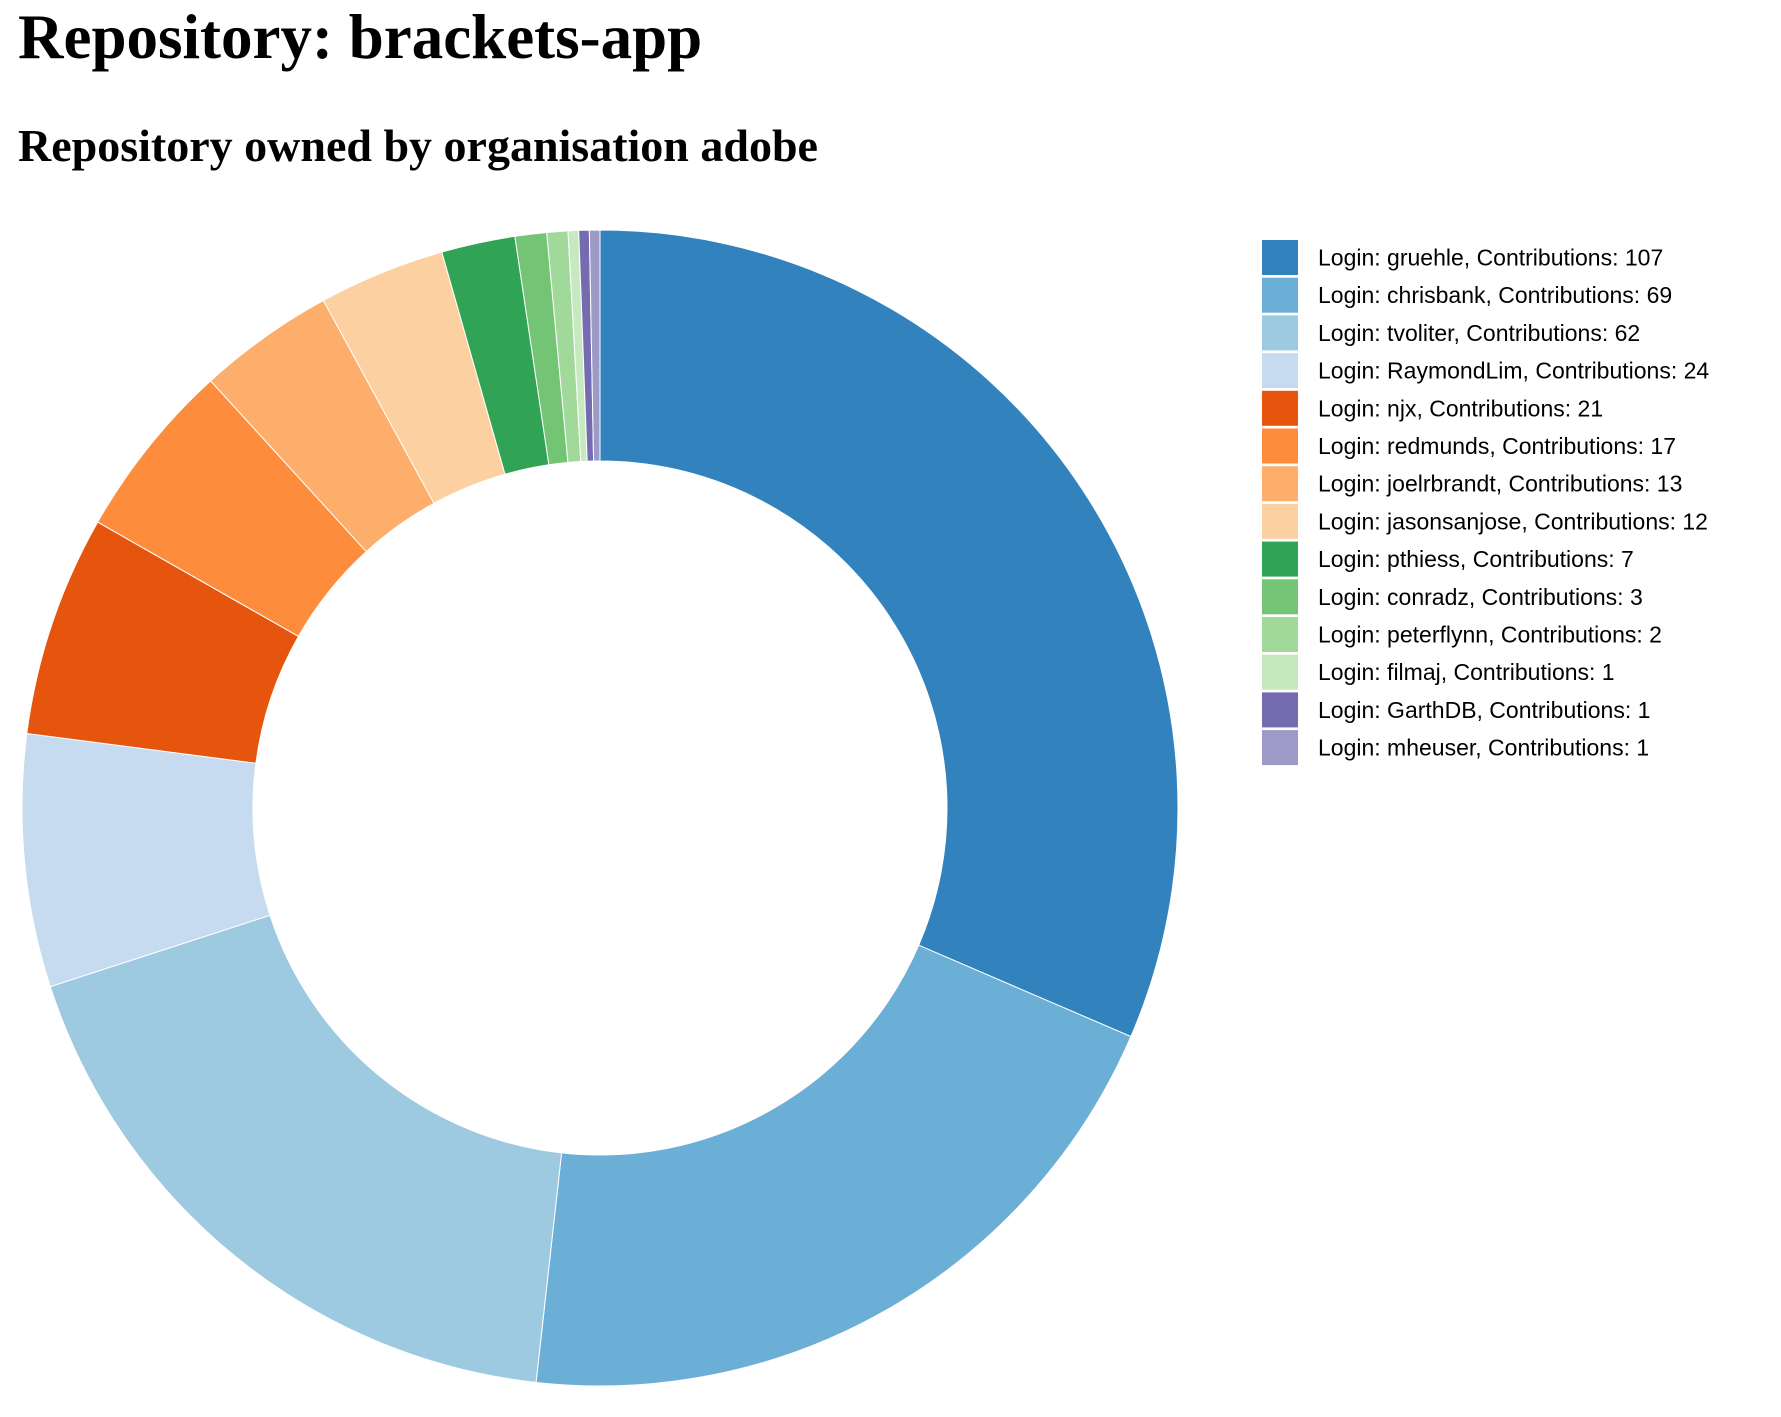 Image resolution: width=1781 pixels, height=1417 pixels. I want to click on legend-label: Login: peterflynn, Contributions: 2, so click(1490, 635).